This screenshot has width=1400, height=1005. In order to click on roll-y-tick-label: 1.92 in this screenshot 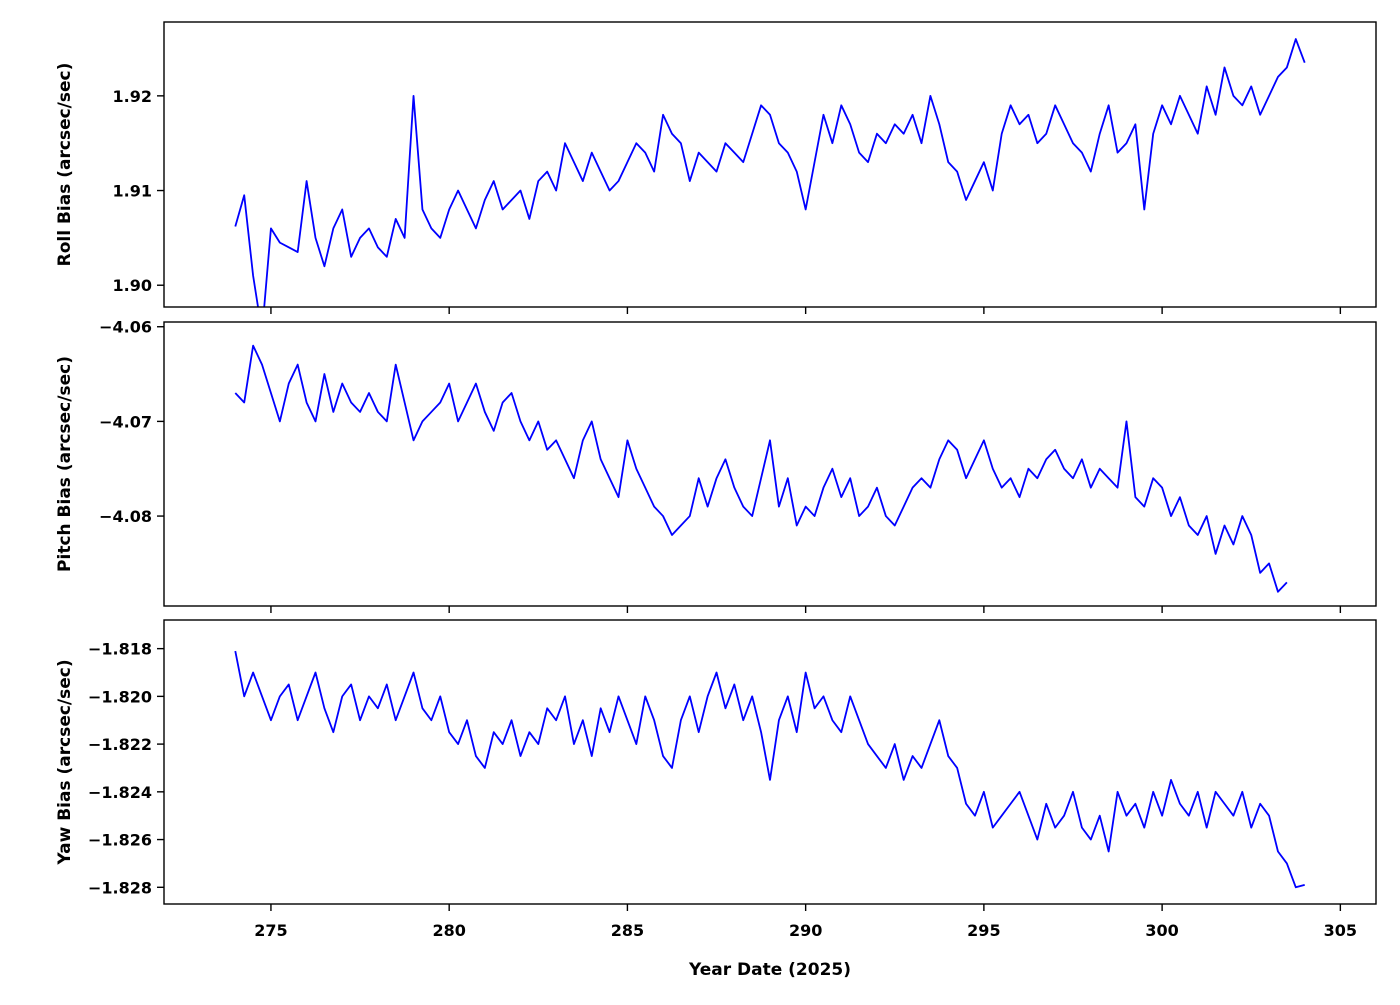, I will do `click(132, 96)`.